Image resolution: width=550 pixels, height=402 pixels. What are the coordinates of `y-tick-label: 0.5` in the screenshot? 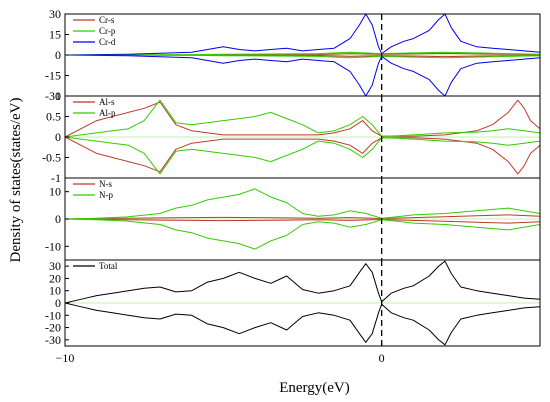 It's located at (53, 117).